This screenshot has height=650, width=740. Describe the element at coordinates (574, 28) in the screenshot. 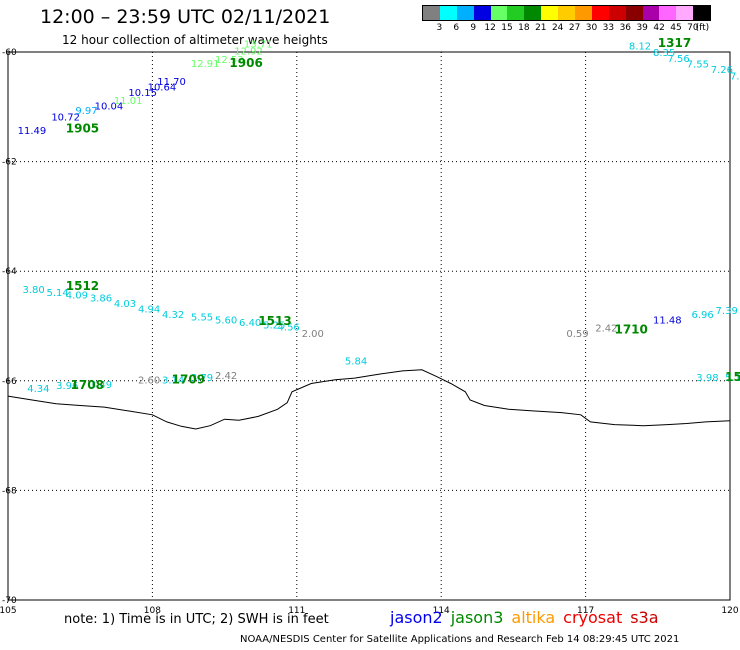

I see `color-scale-label: 27` at that location.